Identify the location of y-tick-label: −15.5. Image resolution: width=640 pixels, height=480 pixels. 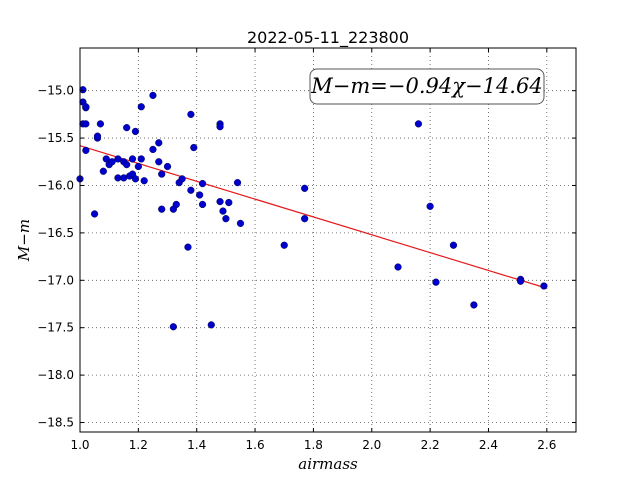
(55, 138).